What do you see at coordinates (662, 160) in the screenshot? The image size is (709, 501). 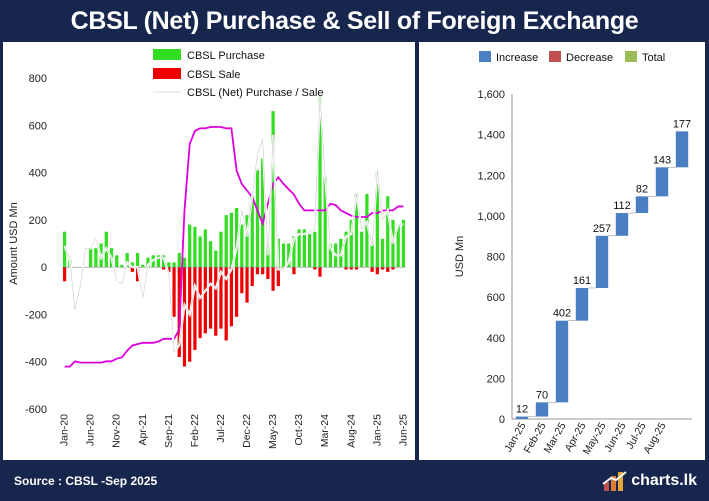 I see `data-label: 143` at bounding box center [662, 160].